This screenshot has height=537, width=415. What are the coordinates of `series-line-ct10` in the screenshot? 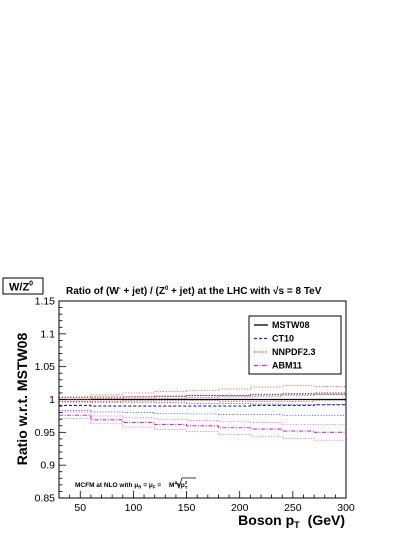 It's located at (202, 405).